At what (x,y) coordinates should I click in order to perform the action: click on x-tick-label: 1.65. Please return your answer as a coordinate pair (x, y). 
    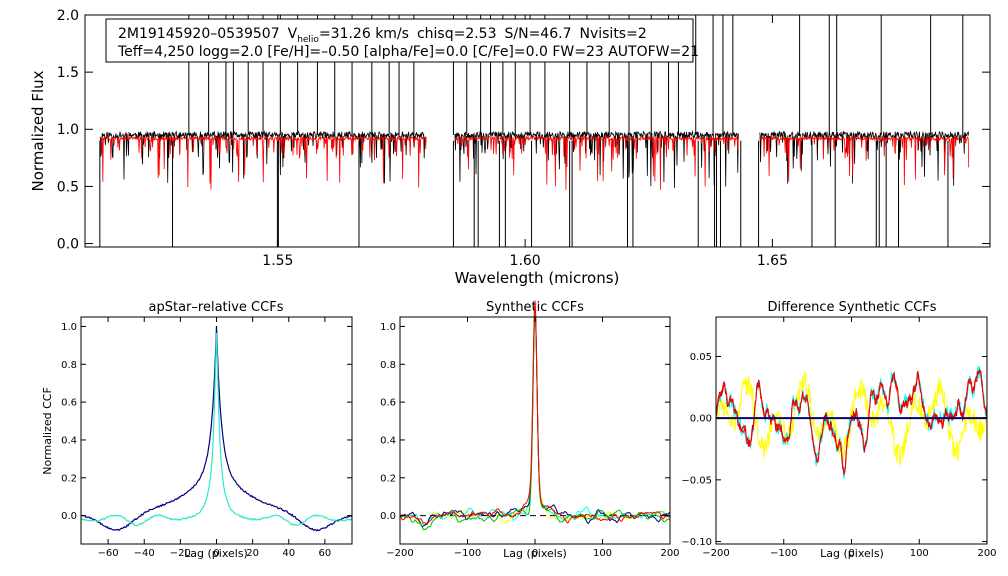
    Looking at the image, I should click on (772, 261).